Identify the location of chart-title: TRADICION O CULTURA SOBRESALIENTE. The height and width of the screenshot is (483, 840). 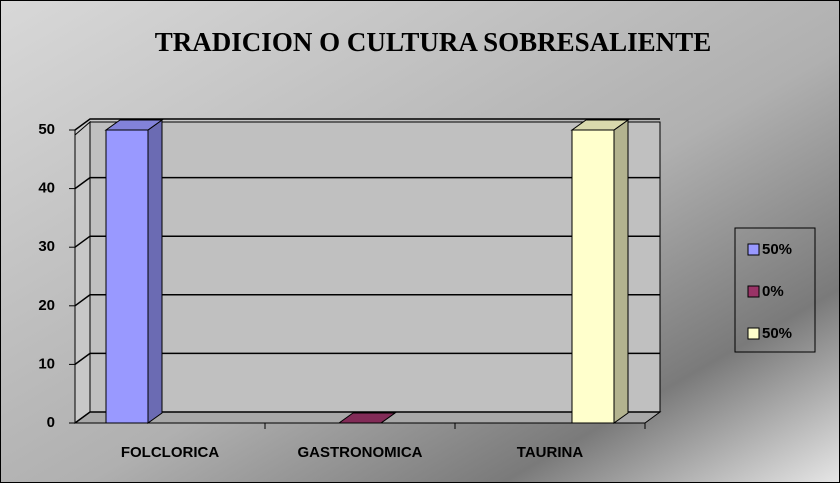
(433, 42).